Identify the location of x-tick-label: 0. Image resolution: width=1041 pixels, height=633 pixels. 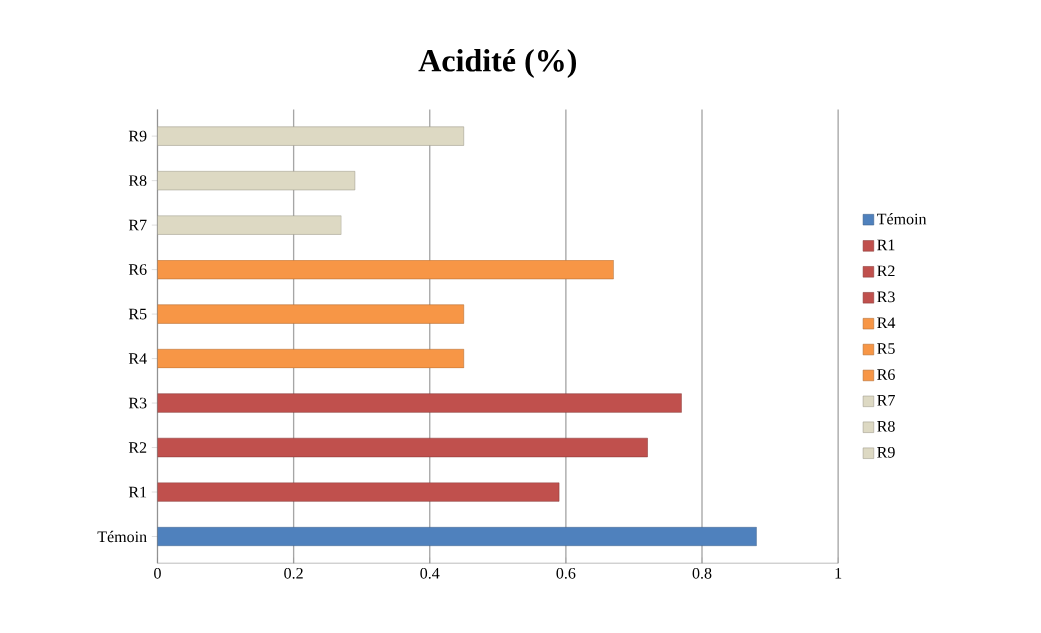
(157, 573).